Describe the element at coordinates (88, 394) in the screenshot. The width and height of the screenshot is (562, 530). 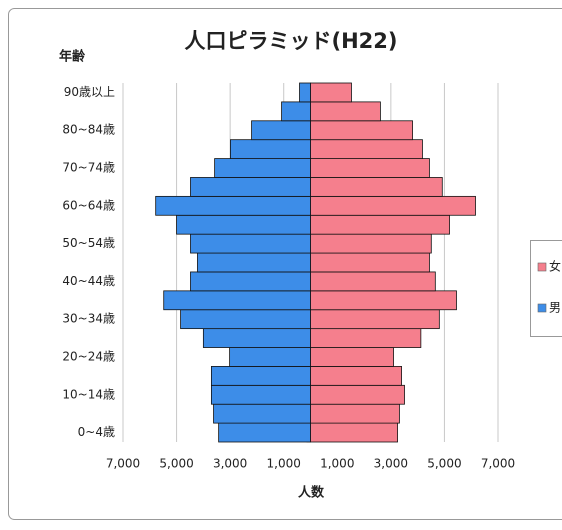
I see `y-tick-label: 10~14歳` at that location.